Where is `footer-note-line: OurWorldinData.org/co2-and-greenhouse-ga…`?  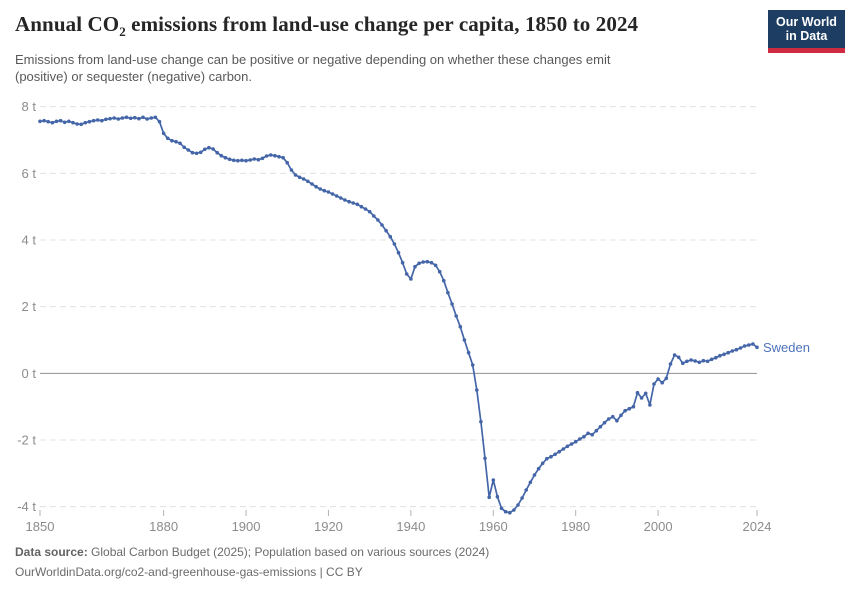
footer-note-line: OurWorldinData.org/co2-and-greenhouse-ga… is located at coordinates (425, 572).